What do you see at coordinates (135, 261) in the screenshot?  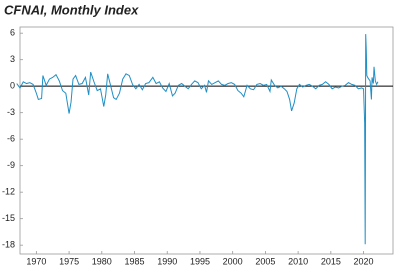 I see `x-tick-label: 1985` at bounding box center [135, 261].